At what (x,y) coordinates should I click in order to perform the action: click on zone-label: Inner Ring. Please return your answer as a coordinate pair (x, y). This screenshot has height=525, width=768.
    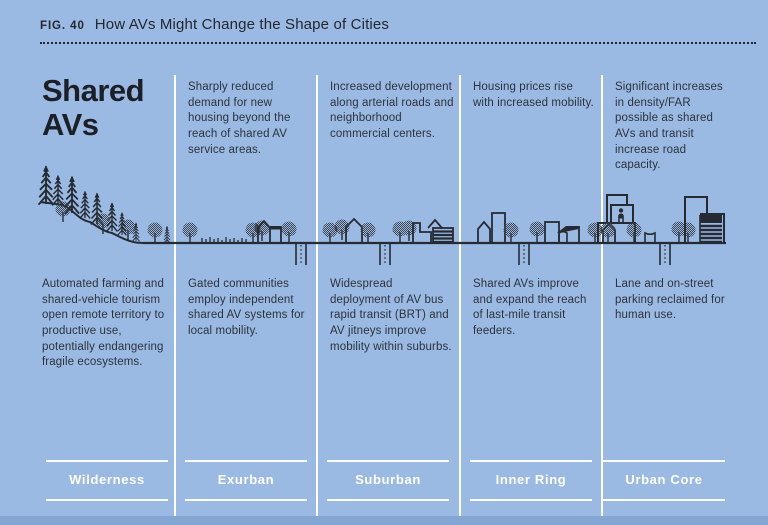
    Looking at the image, I should click on (531, 479).